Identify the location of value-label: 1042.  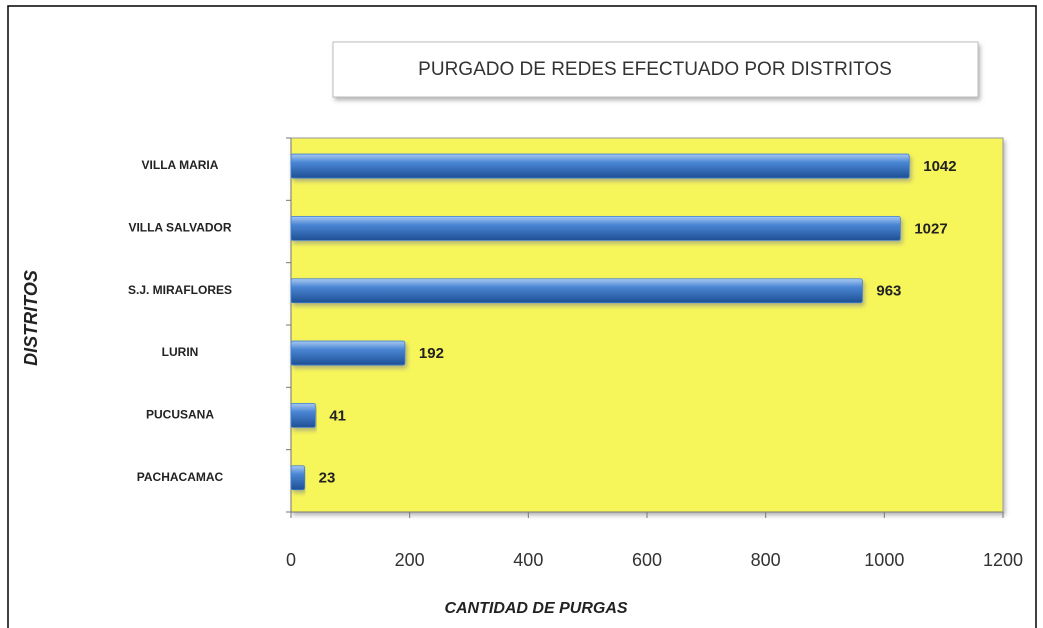
(939, 166).